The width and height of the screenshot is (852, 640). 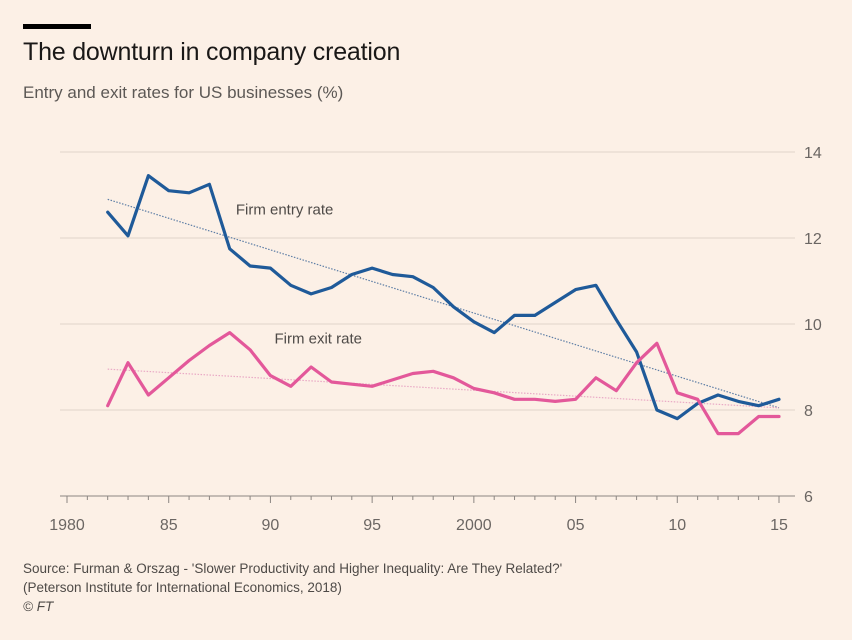 What do you see at coordinates (677, 525) in the screenshot?
I see `x-tick-label: 10` at bounding box center [677, 525].